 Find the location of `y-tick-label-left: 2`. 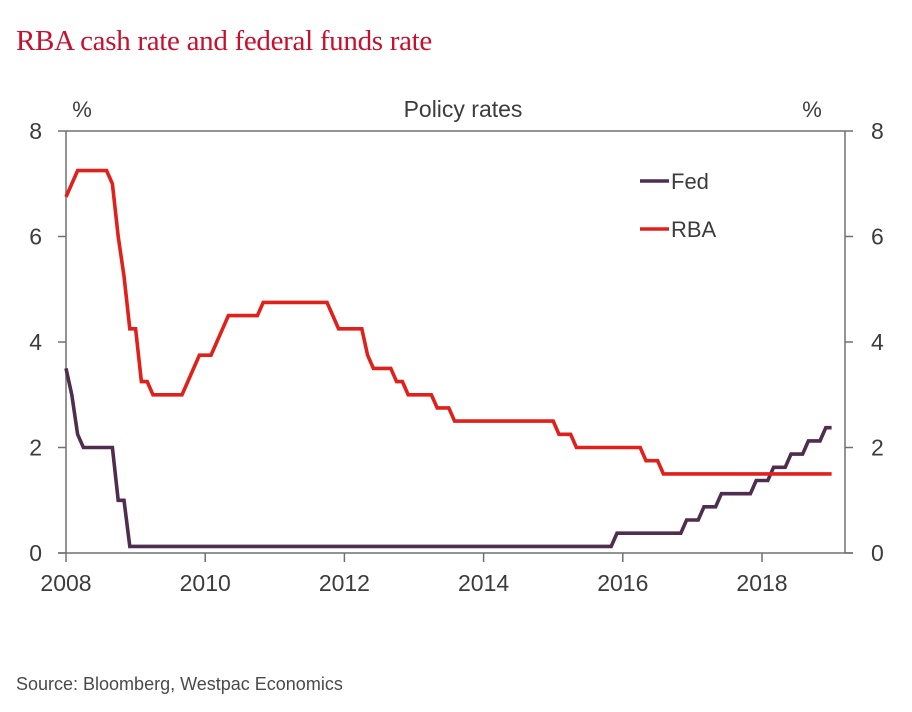

y-tick-label-left: 2 is located at coordinates (35, 448).